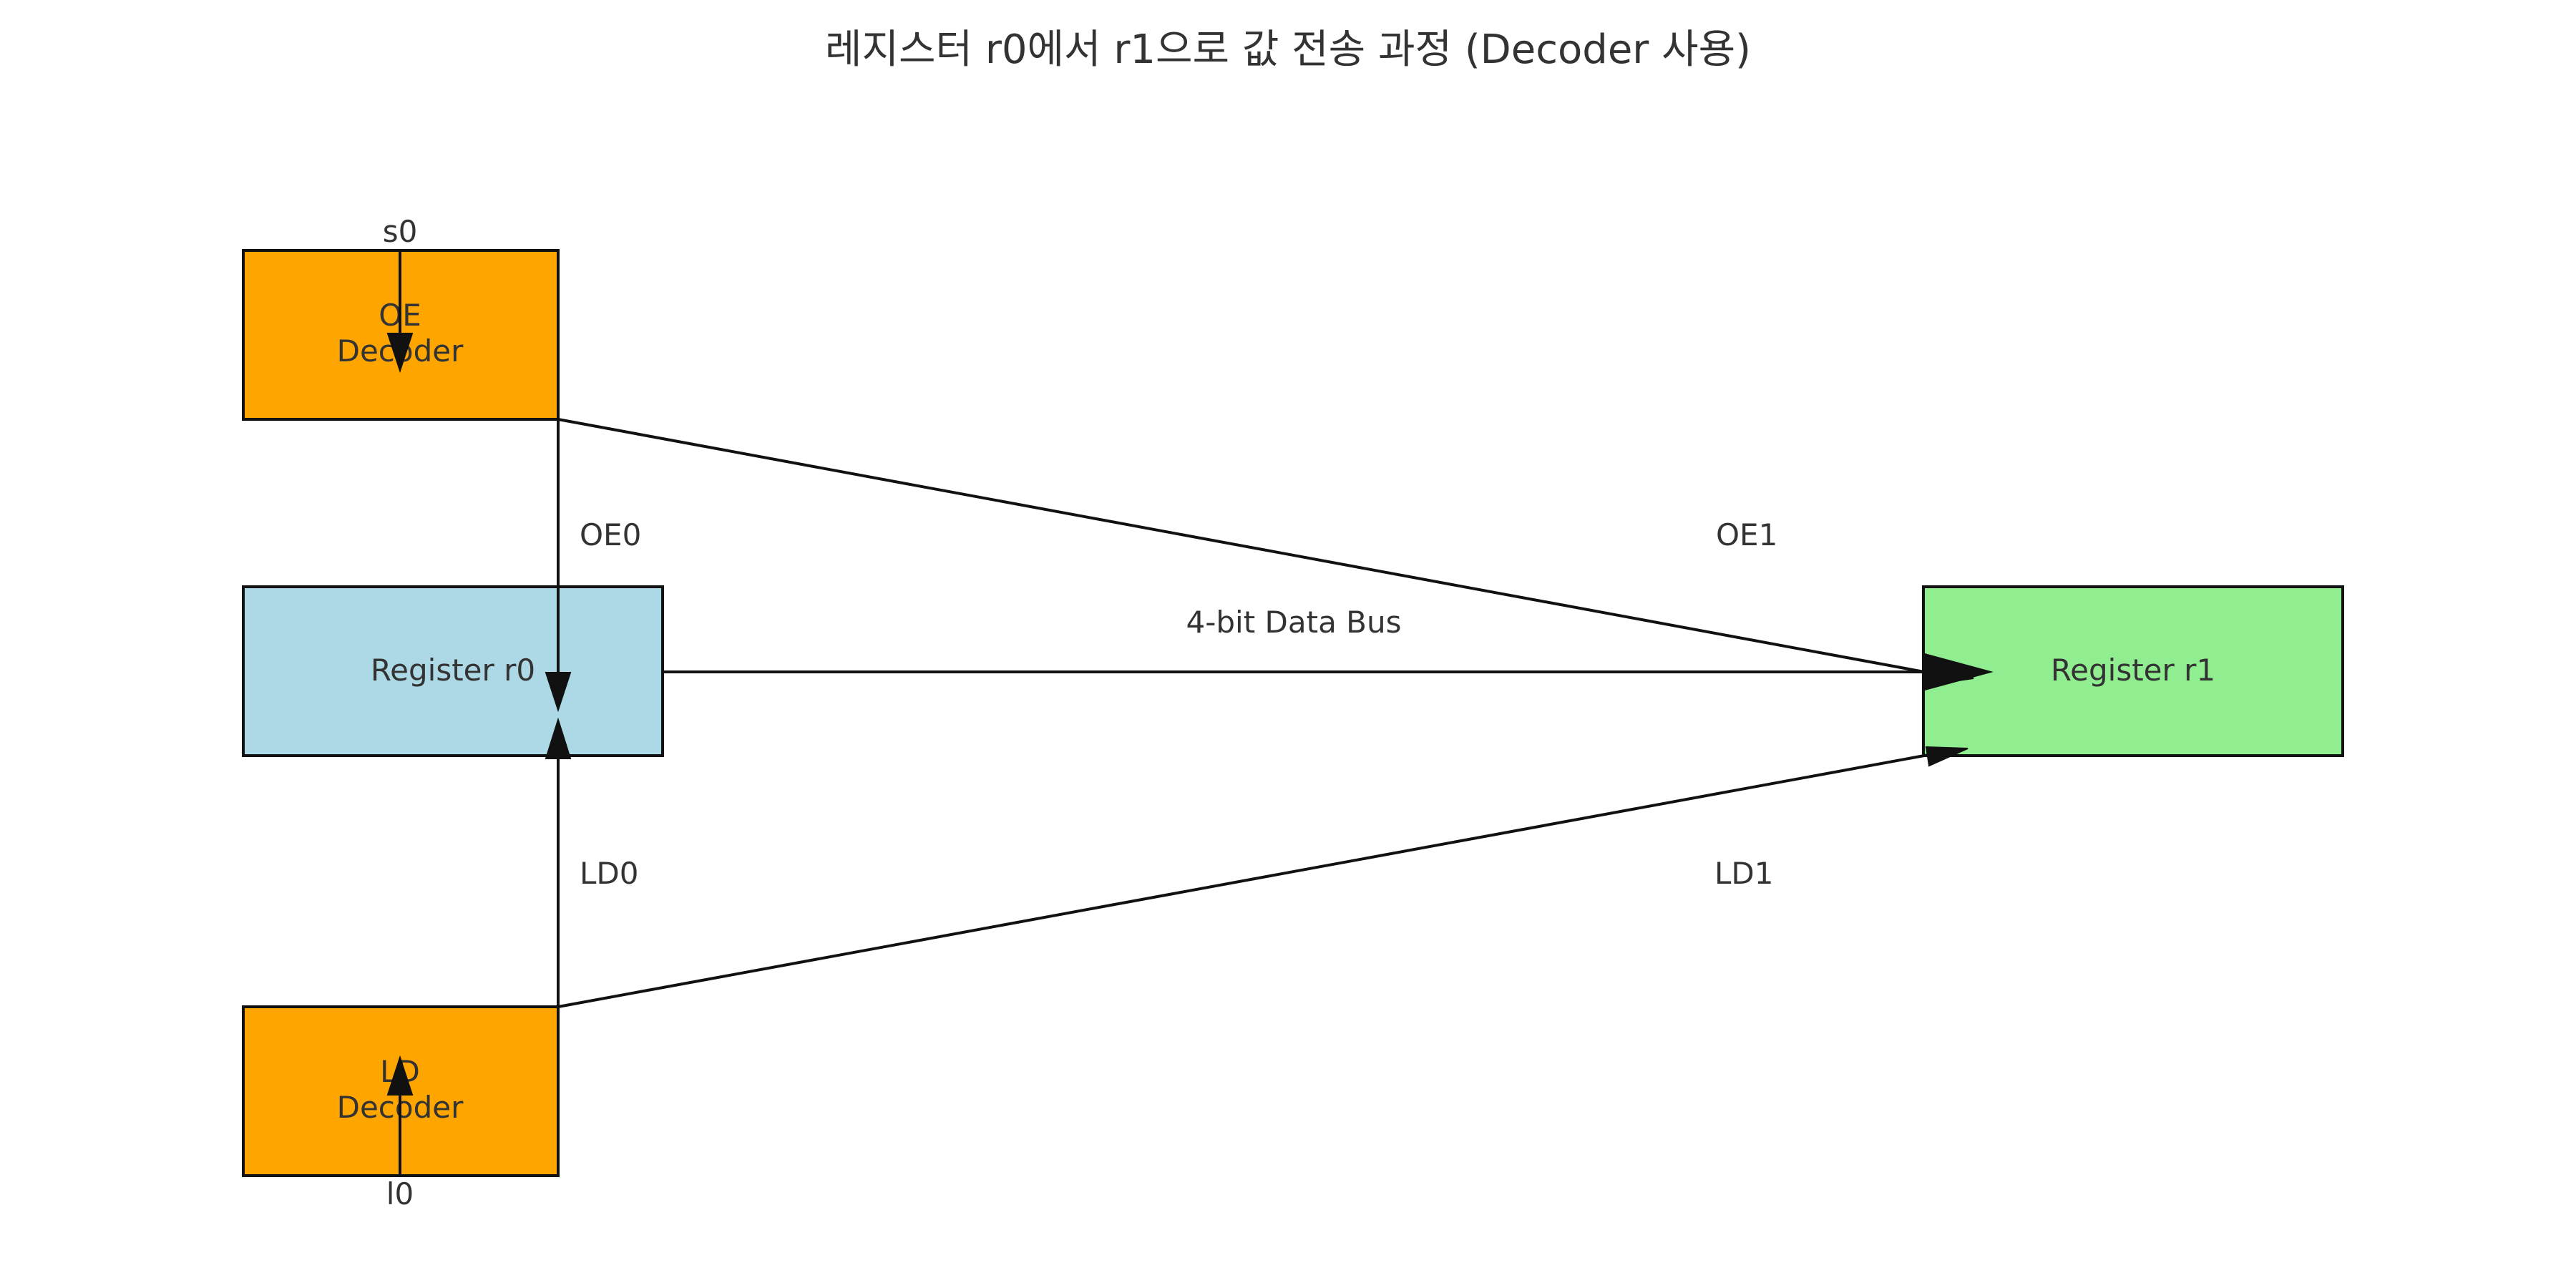 This screenshot has width=2576, height=1288. Describe the element at coordinates (1743, 873) in the screenshot. I see `ld1-label: LD1` at that location.